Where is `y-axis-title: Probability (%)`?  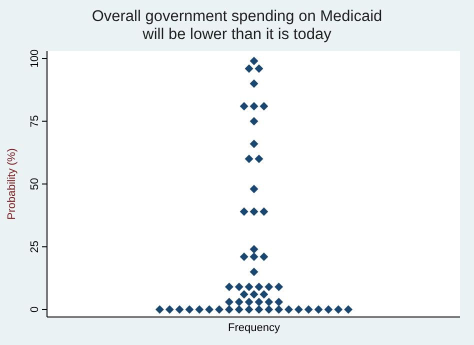
y-axis-title: Probability (%) is located at coordinates (12, 184).